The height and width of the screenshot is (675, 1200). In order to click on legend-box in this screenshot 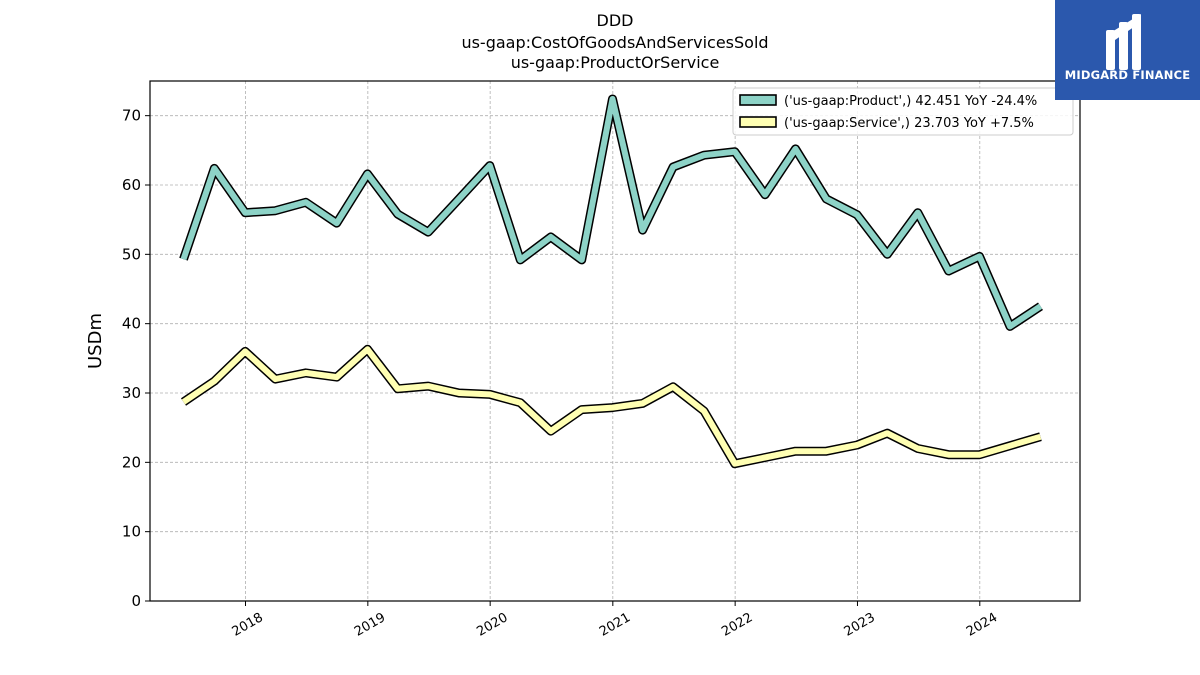, I will do `click(903, 111)`.